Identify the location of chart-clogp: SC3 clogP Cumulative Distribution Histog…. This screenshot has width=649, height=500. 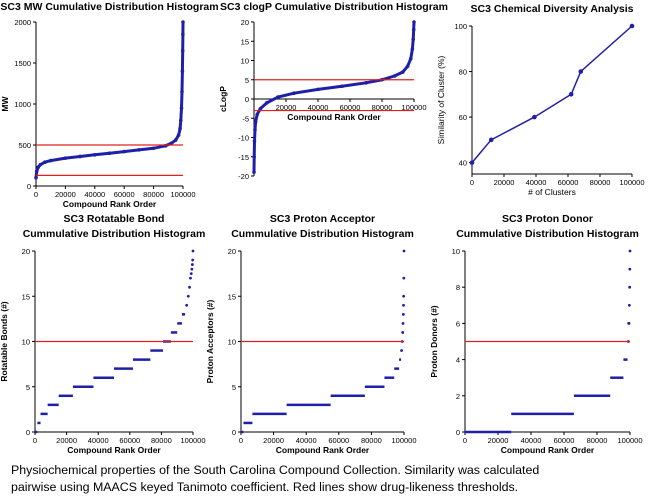
(333, 91).